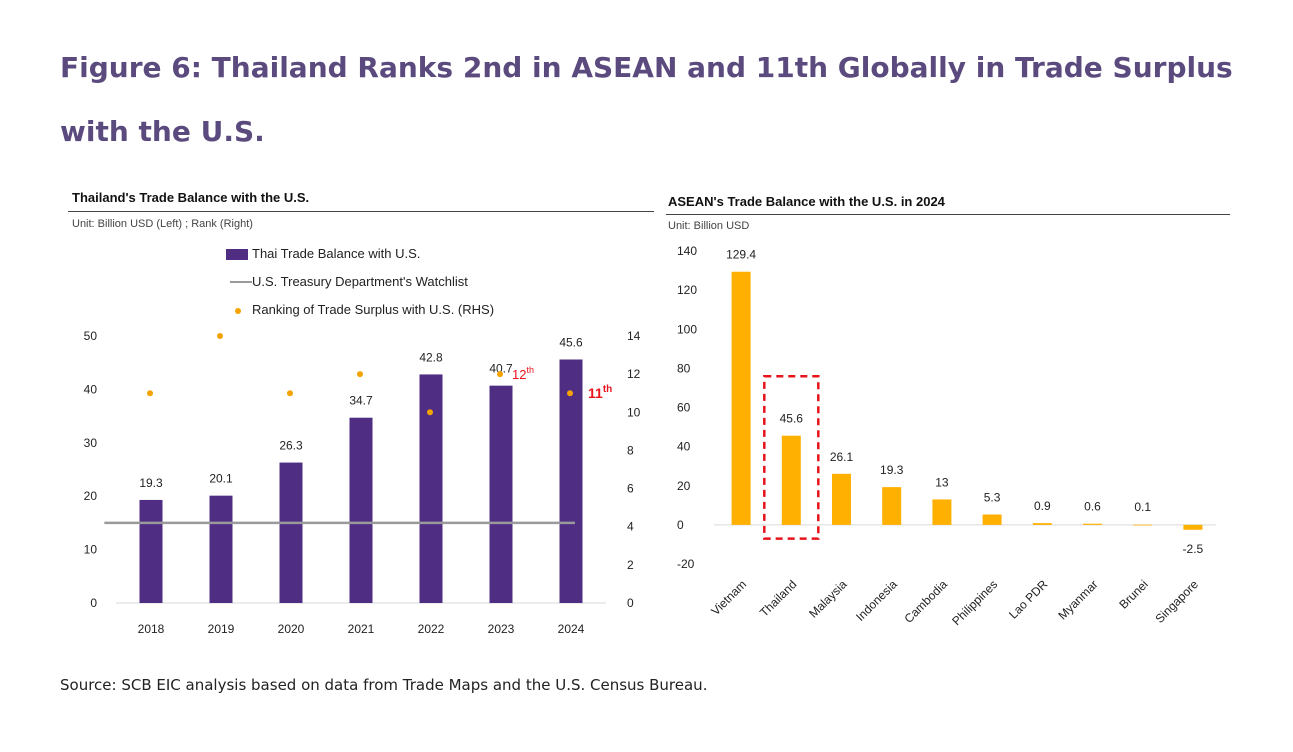 The image size is (1293, 752). Describe the element at coordinates (1193, 527) in the screenshot. I see `bar-singapore` at that location.